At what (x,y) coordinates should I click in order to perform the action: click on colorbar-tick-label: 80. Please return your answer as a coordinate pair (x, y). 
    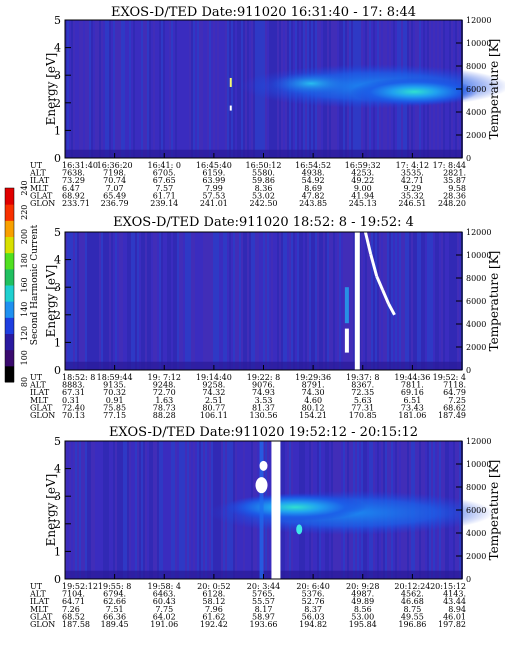
    Looking at the image, I should click on (24, 382).